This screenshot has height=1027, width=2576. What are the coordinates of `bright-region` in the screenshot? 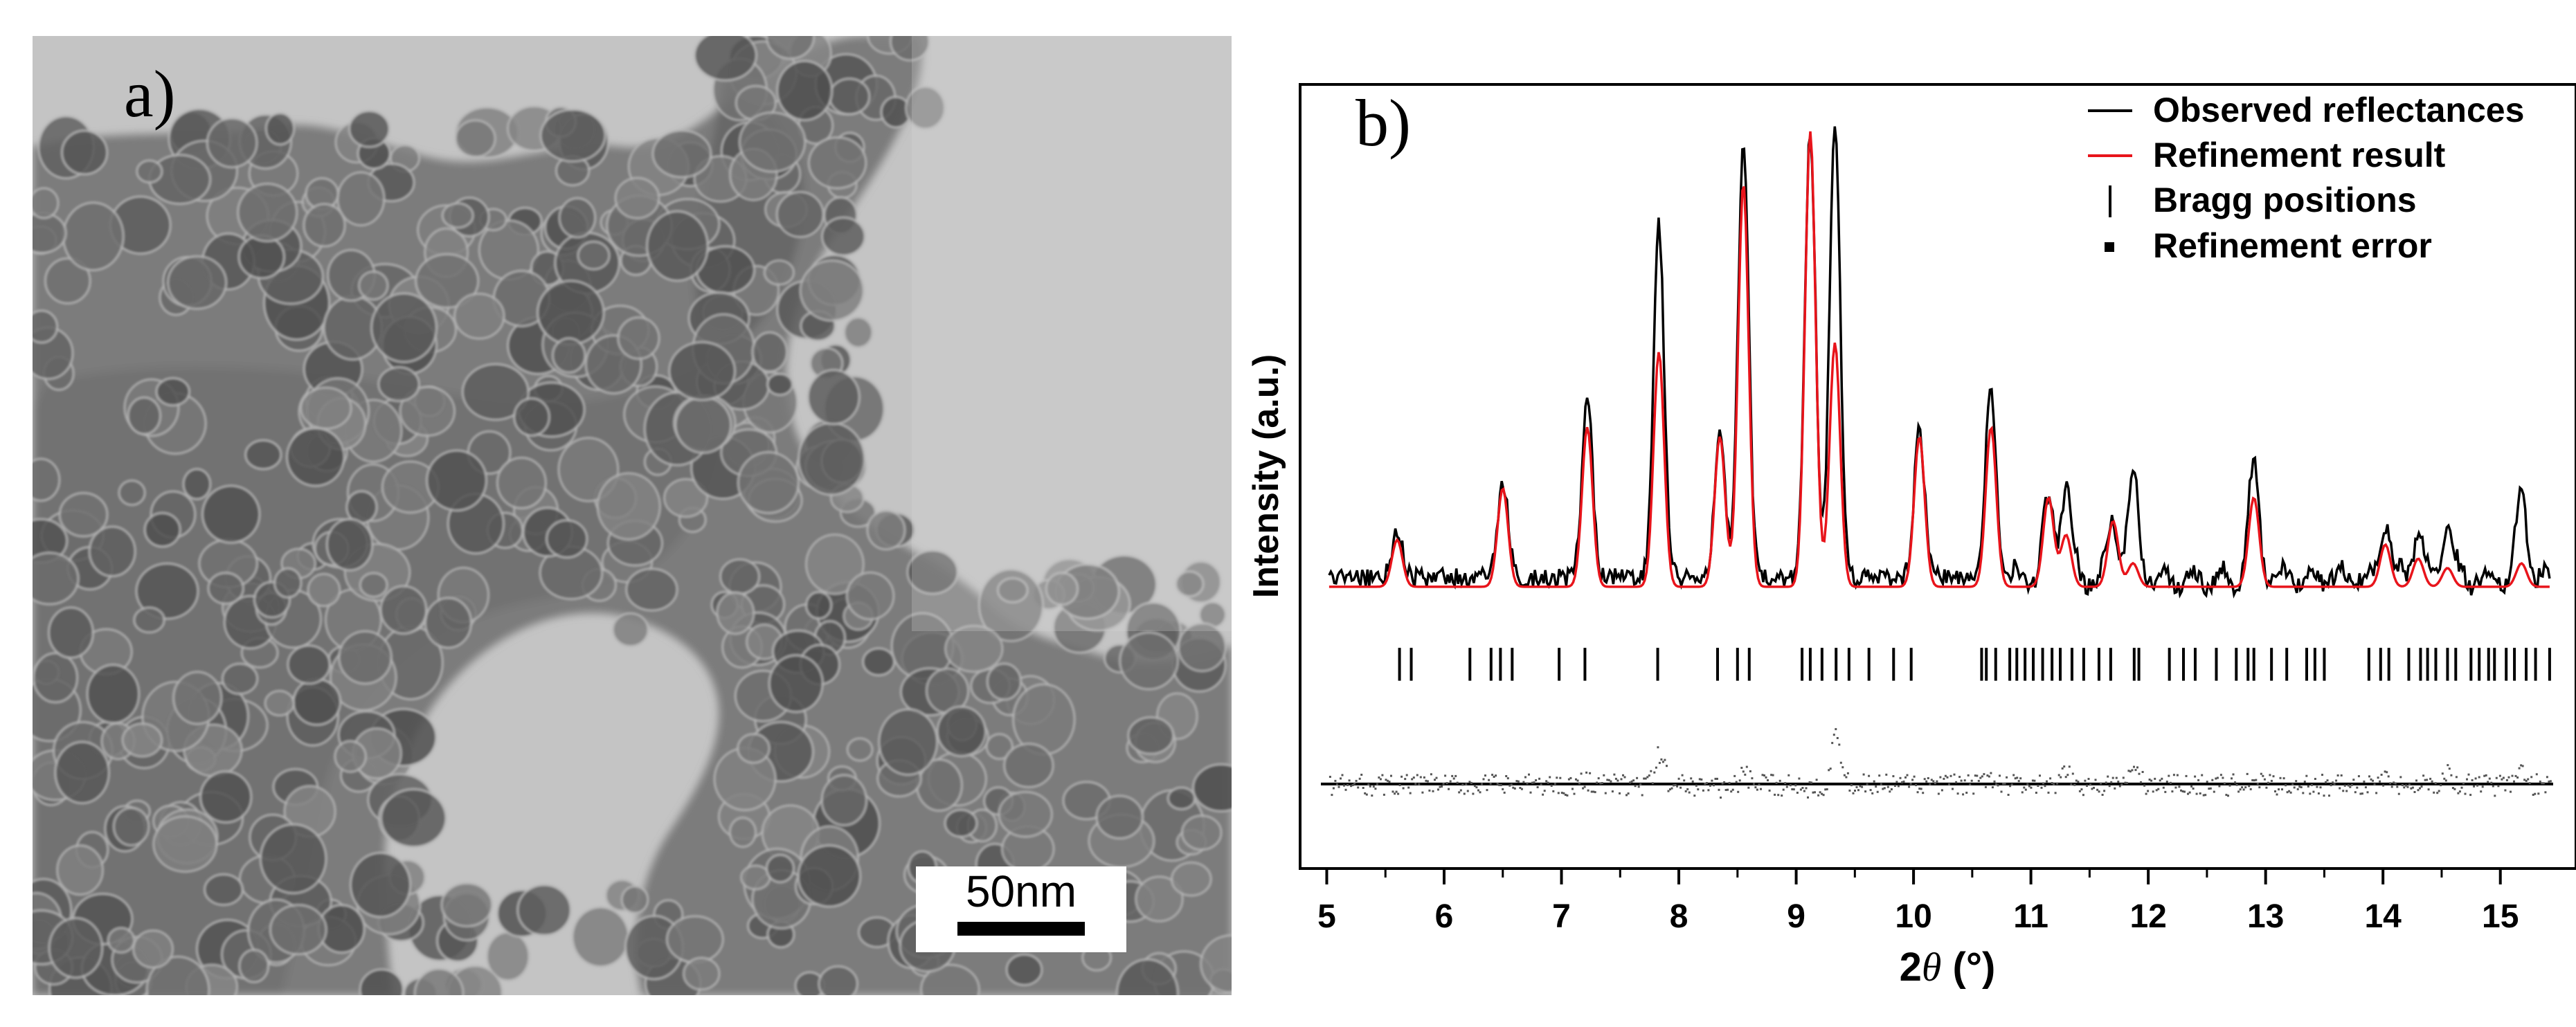 It's located at (1072, 333).